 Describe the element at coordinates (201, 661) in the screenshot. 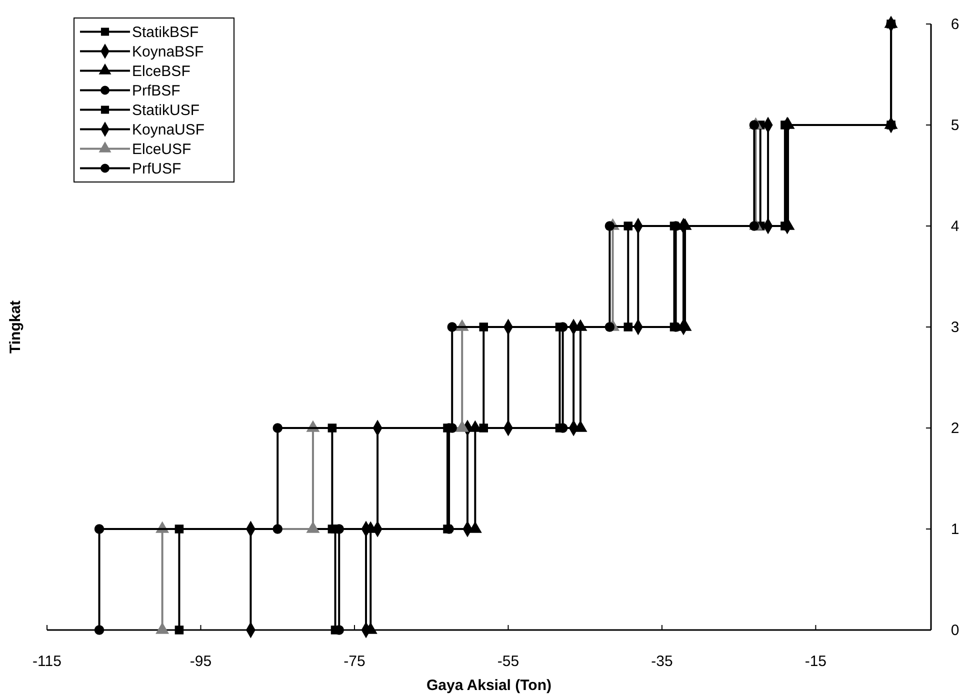

I see `x-tick-label: -95` at that location.